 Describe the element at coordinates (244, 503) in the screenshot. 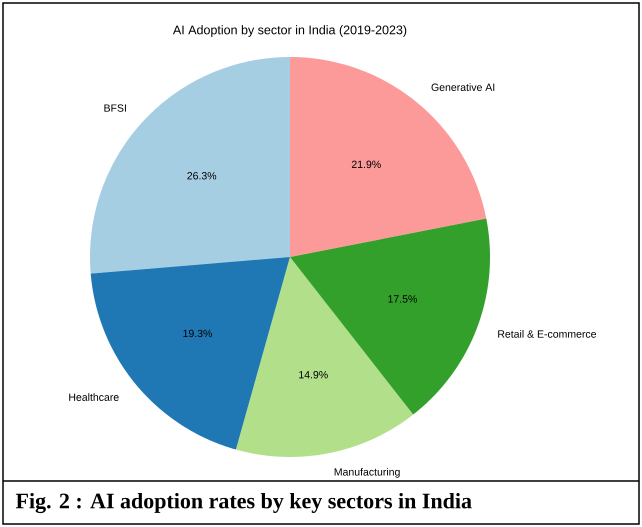

I see `text: Fig. 2 : AI adoption rates by key sectors in India` at that location.